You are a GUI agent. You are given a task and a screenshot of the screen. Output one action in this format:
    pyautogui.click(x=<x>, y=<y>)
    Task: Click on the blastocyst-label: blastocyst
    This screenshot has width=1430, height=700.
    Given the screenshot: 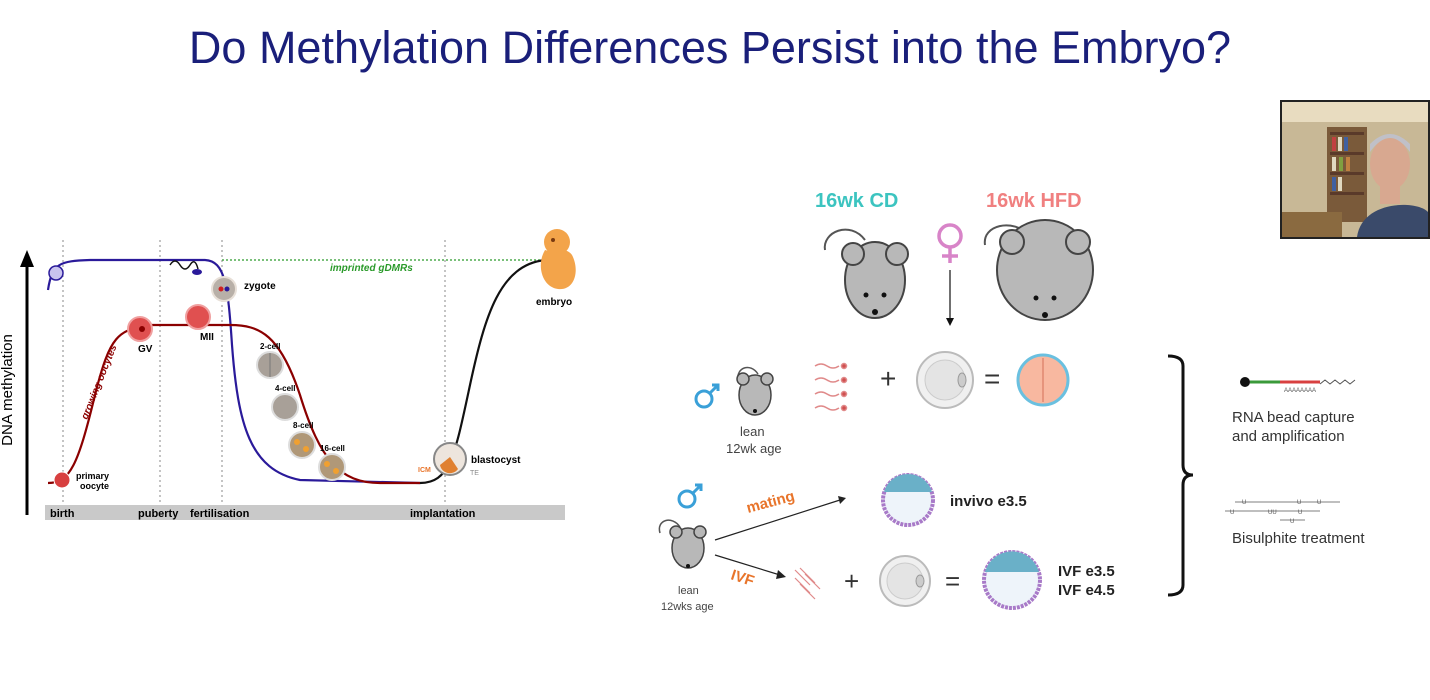 What is the action you would take?
    pyautogui.click(x=496, y=460)
    